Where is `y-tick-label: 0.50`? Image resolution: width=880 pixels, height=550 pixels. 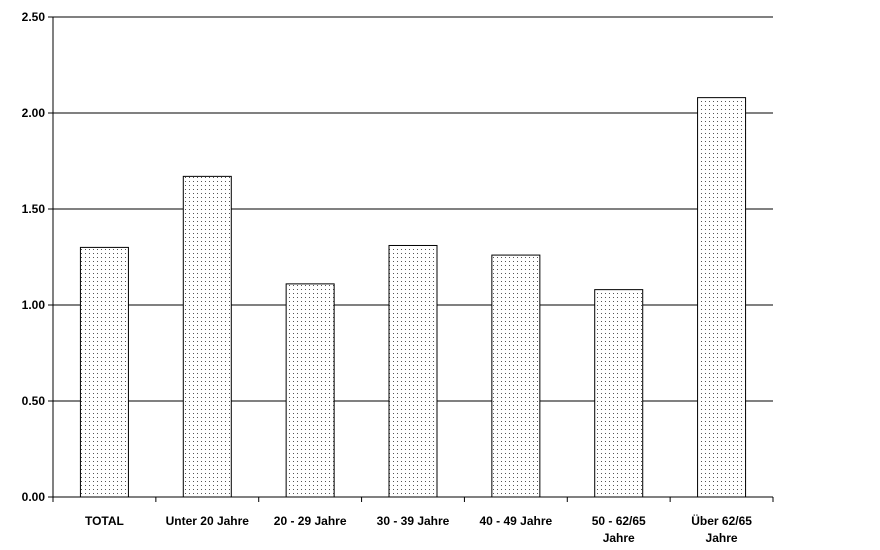
y-tick-label: 0.50 is located at coordinates (34, 401).